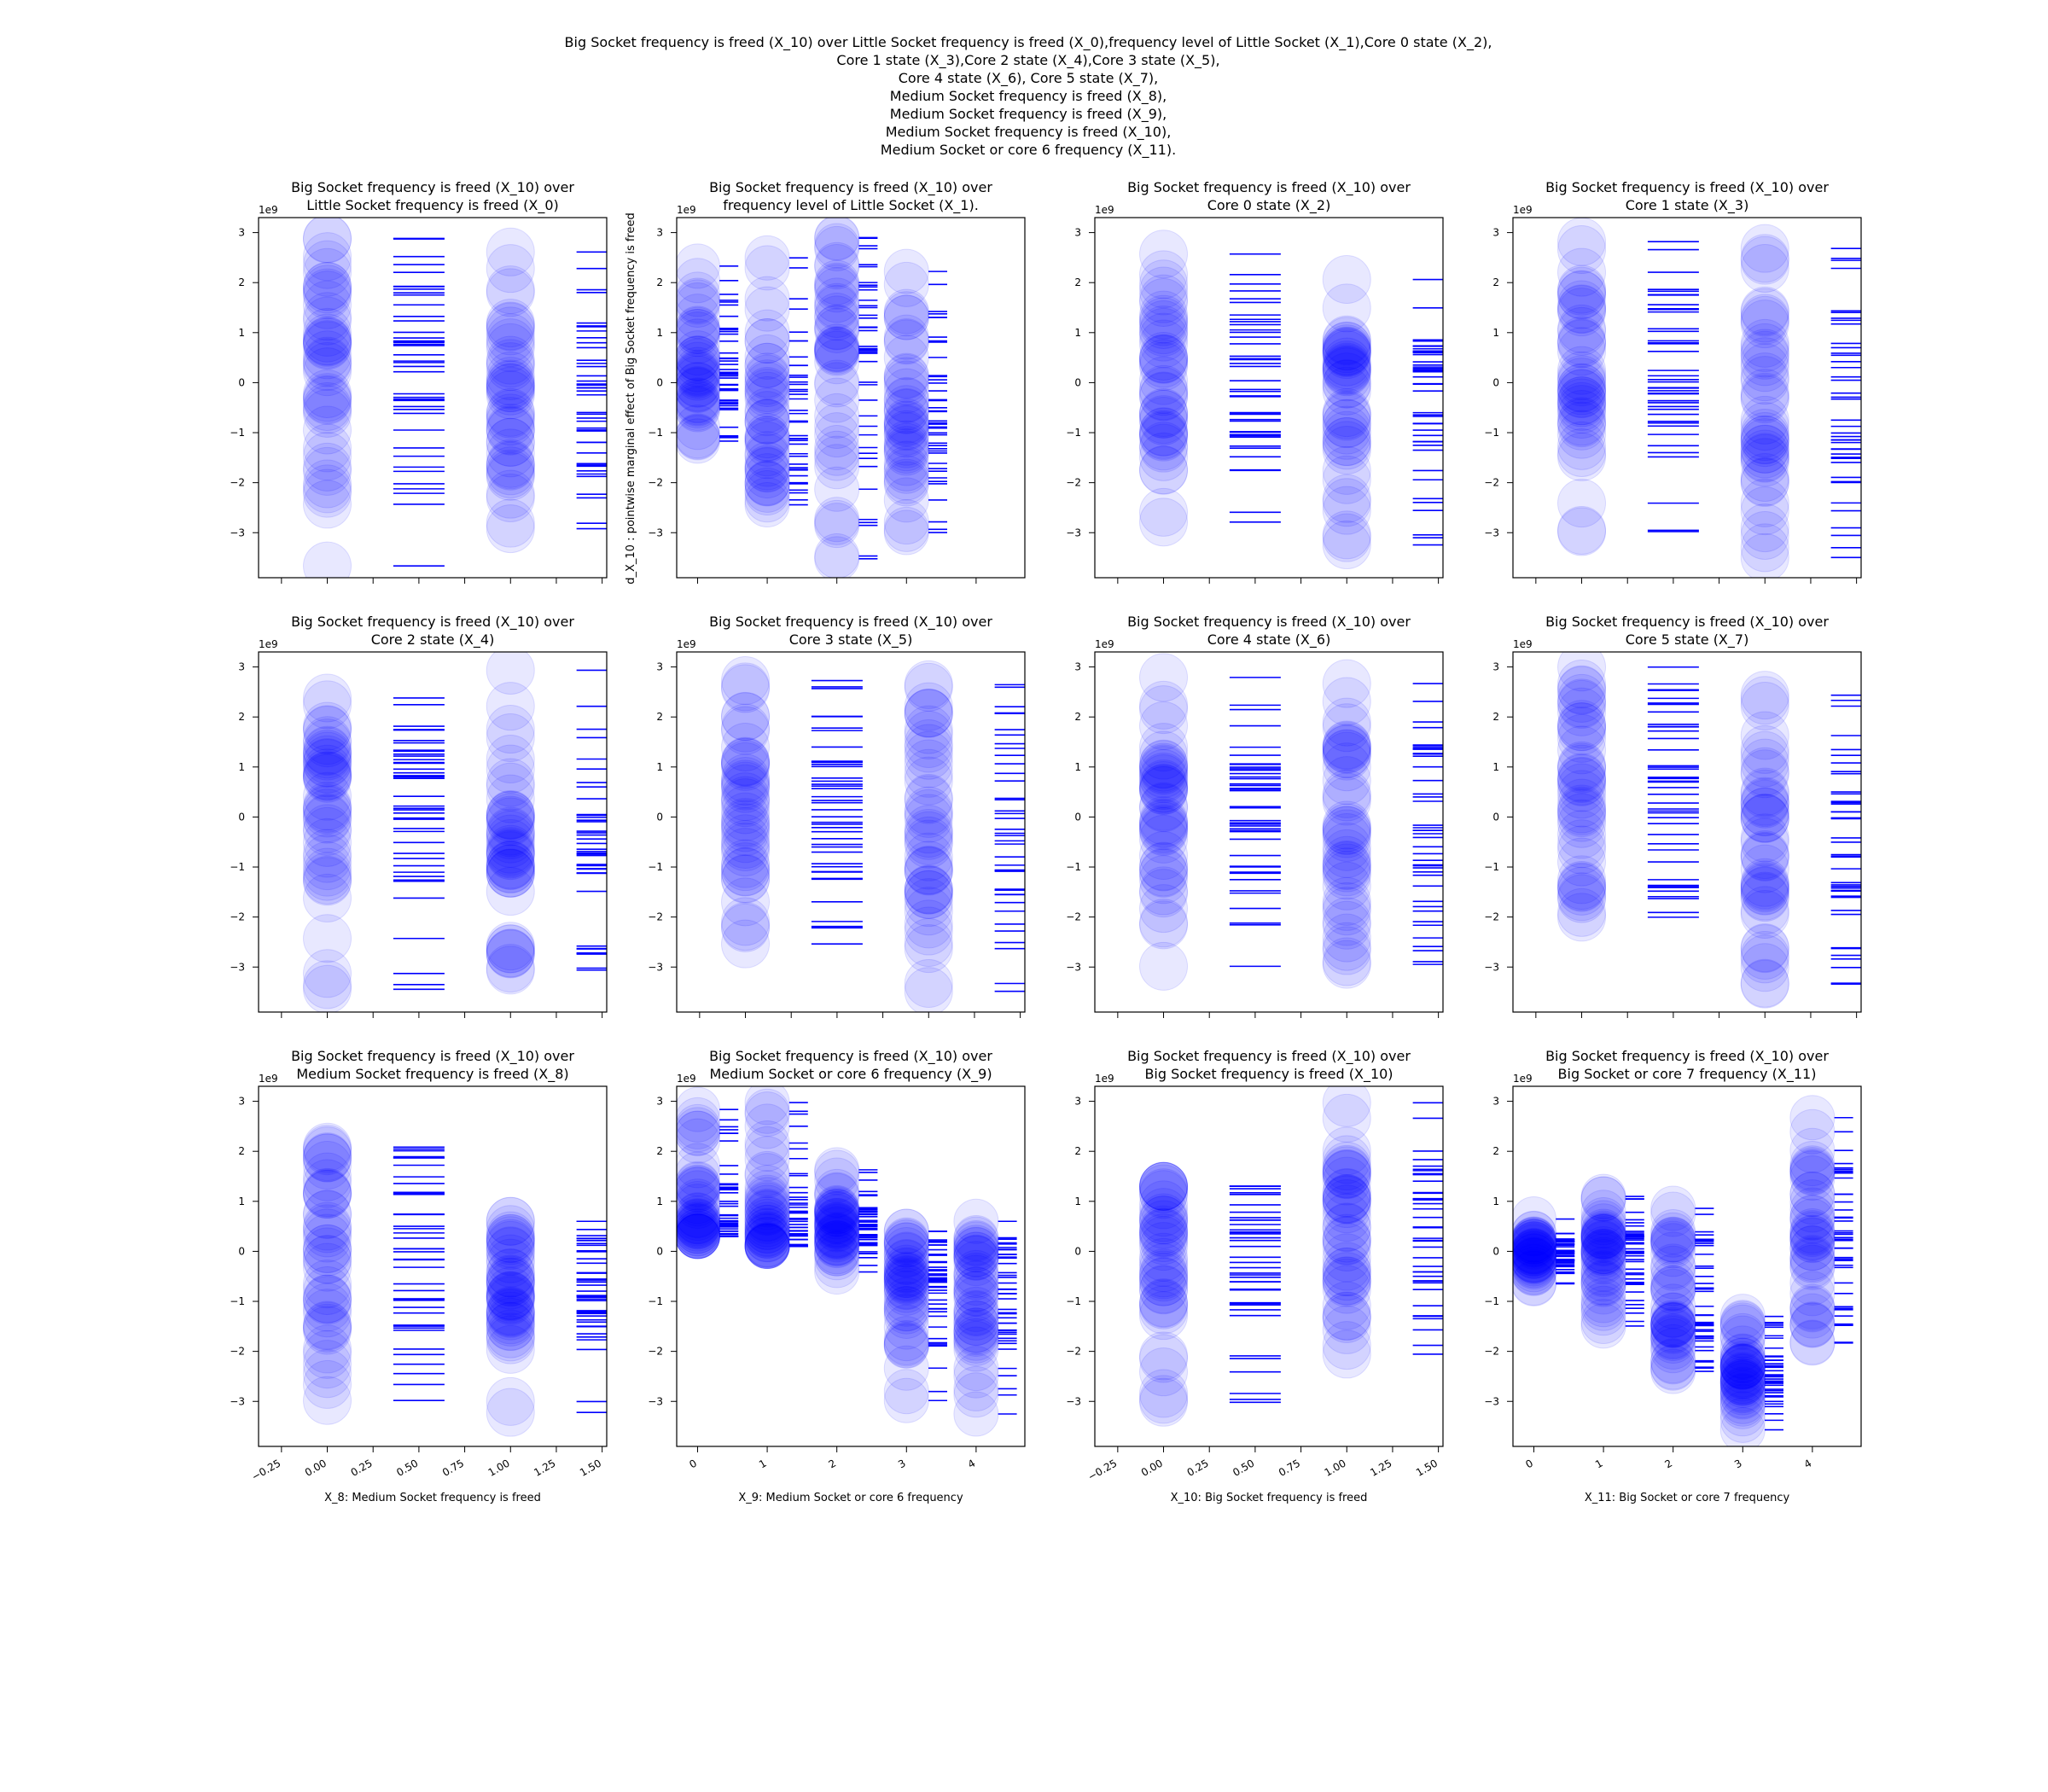 The height and width of the screenshot is (1792, 2048). What do you see at coordinates (238, 532) in the screenshot?
I see `y-tick-label: −3` at bounding box center [238, 532].